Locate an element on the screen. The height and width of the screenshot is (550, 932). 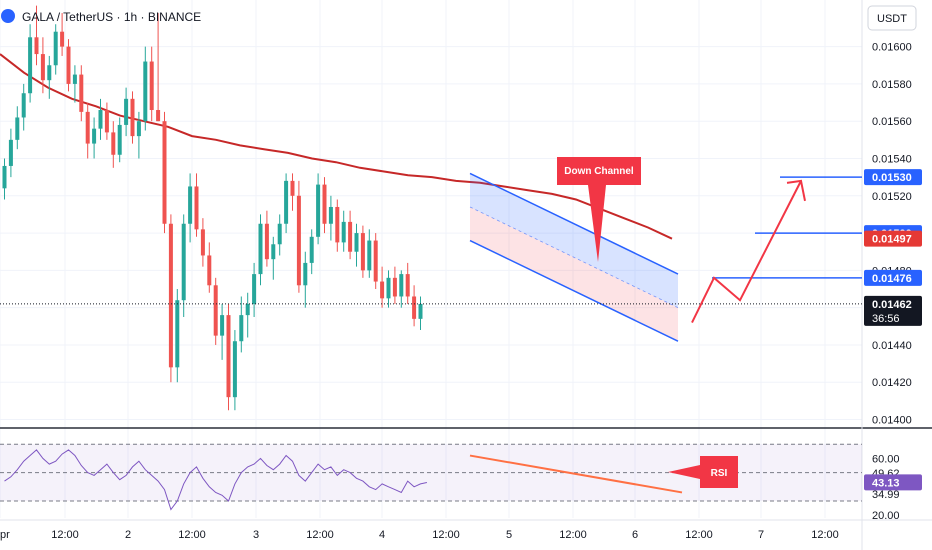
price-tick-label: 0.01400 is located at coordinates (892, 421).